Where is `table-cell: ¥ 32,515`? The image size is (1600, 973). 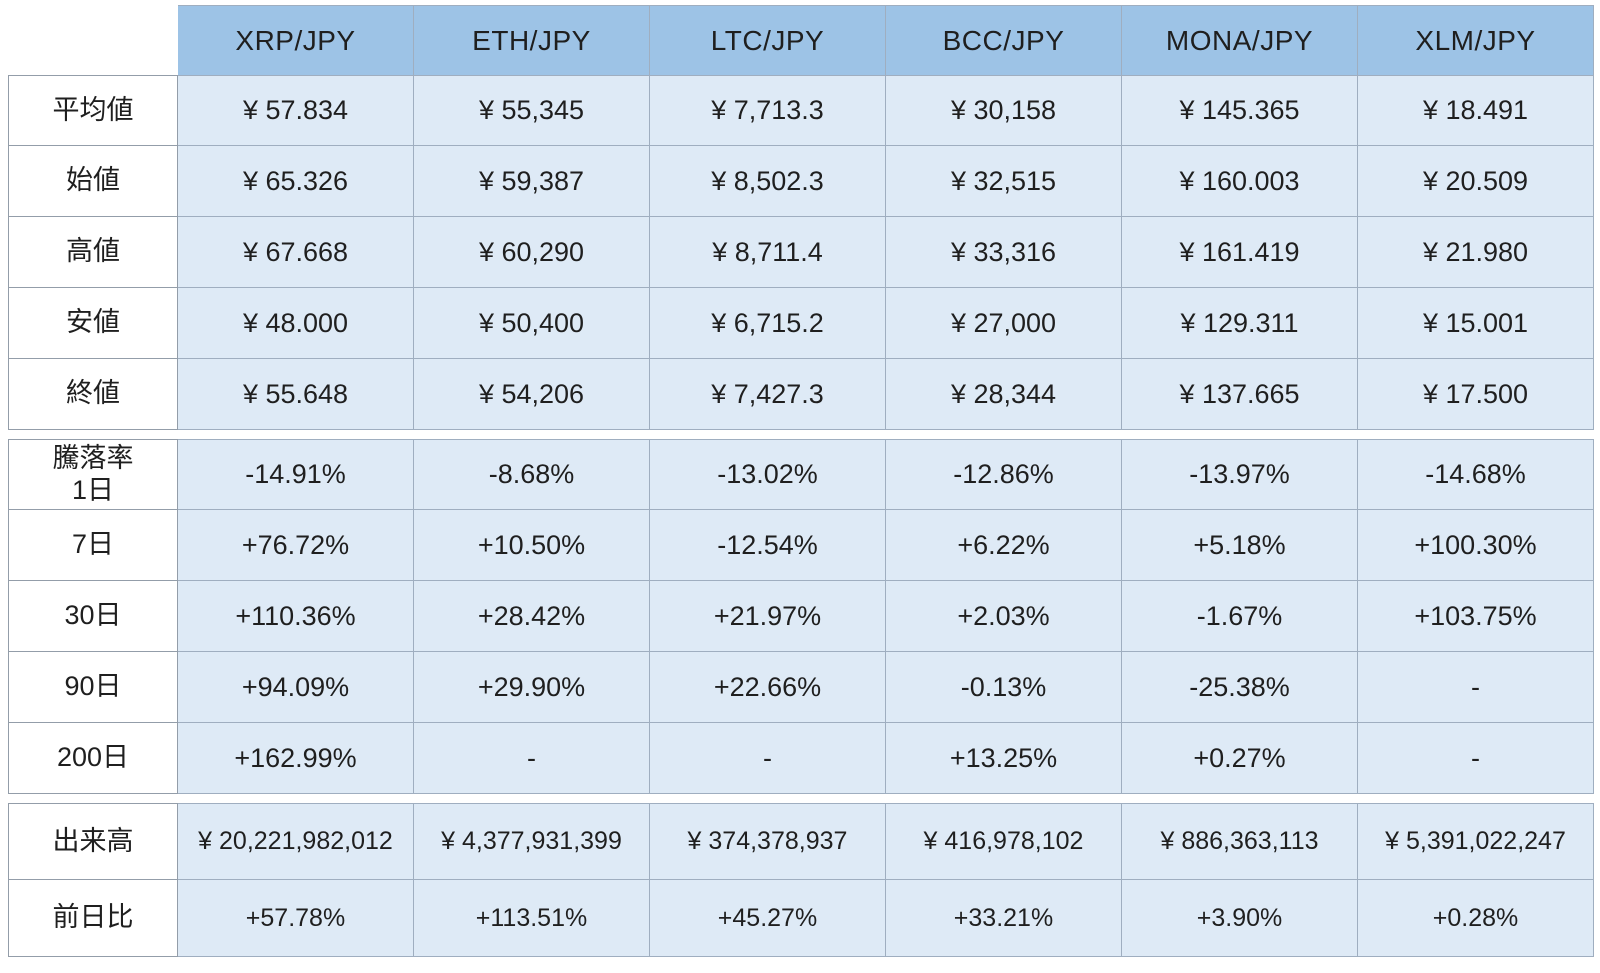
table-cell: ¥ 32,515 is located at coordinates (1004, 181).